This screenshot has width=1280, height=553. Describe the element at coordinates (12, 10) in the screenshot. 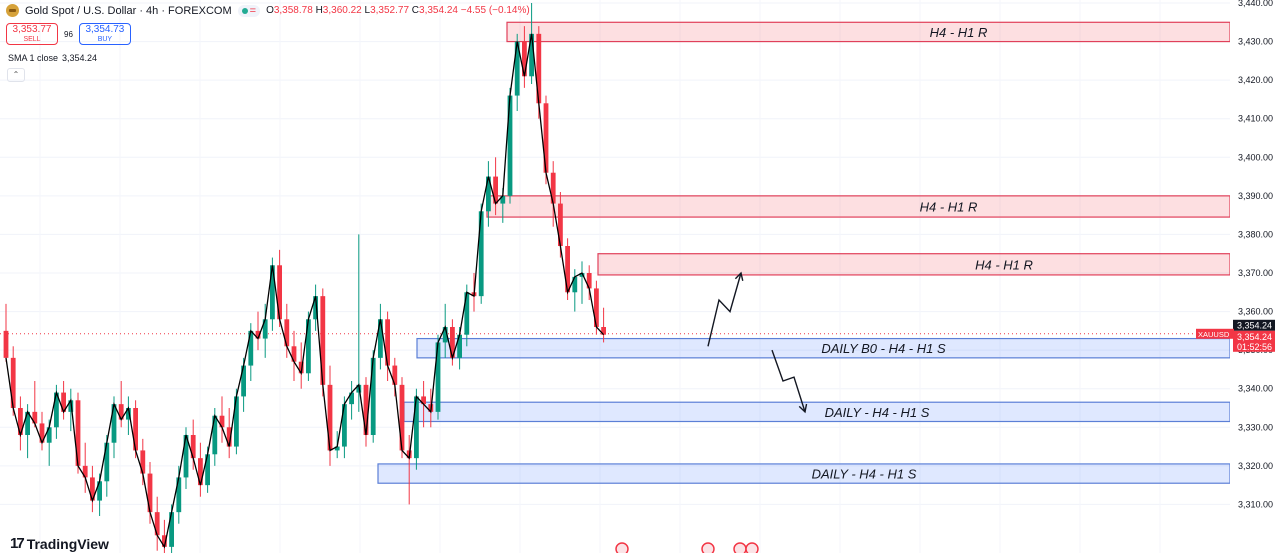

I see `gold-symbol-icon` at that location.